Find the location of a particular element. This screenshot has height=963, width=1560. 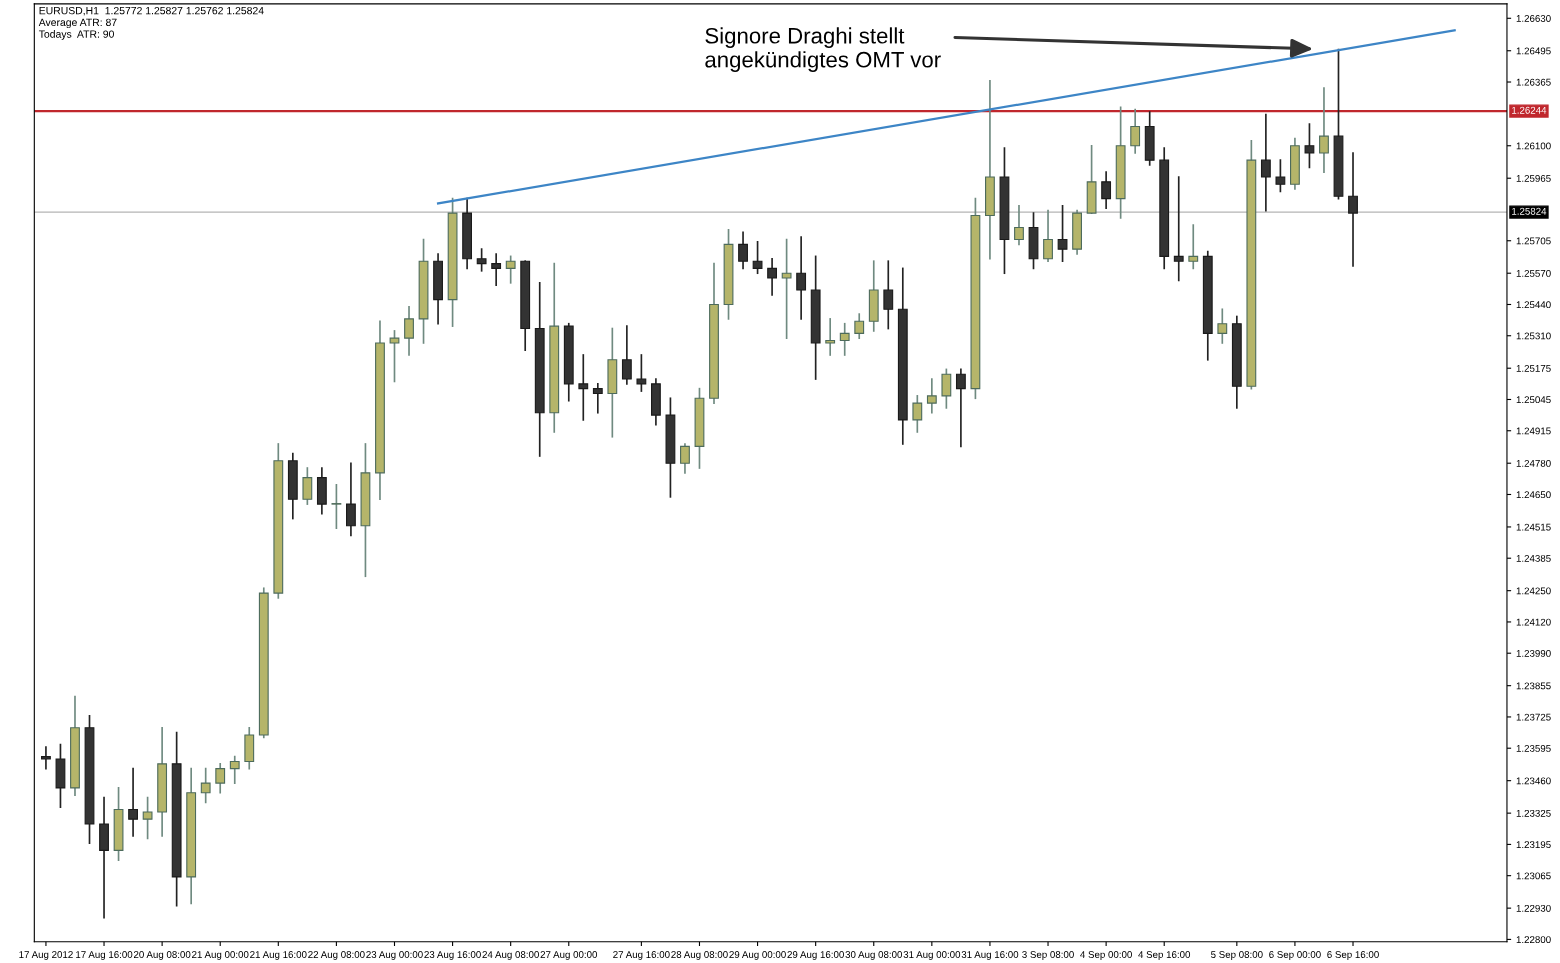

x-tick-label: 22 Aug 08:00 is located at coordinates (336, 955).